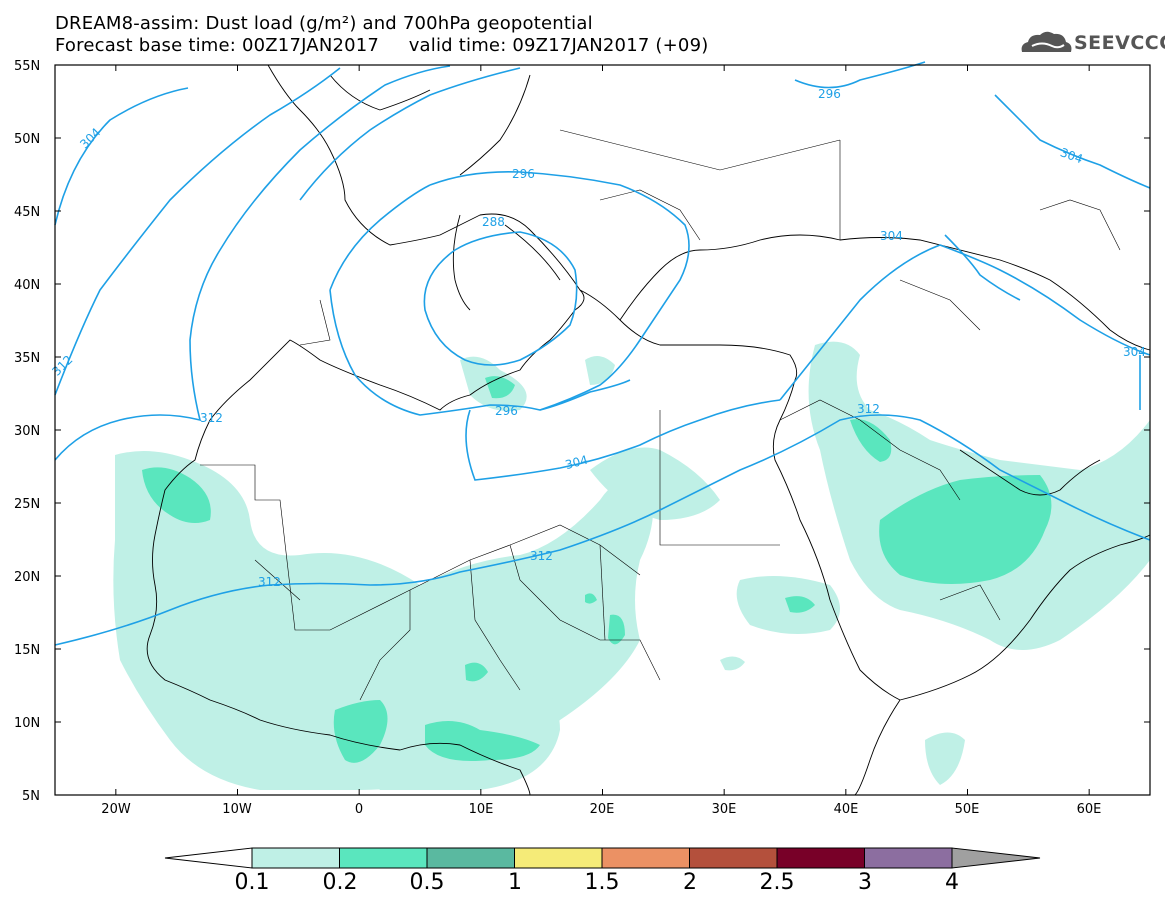 Image resolution: width=1165 pixels, height=907 pixels. Describe the element at coordinates (27, 577) in the screenshot. I see `lat-label: 20N` at that location.